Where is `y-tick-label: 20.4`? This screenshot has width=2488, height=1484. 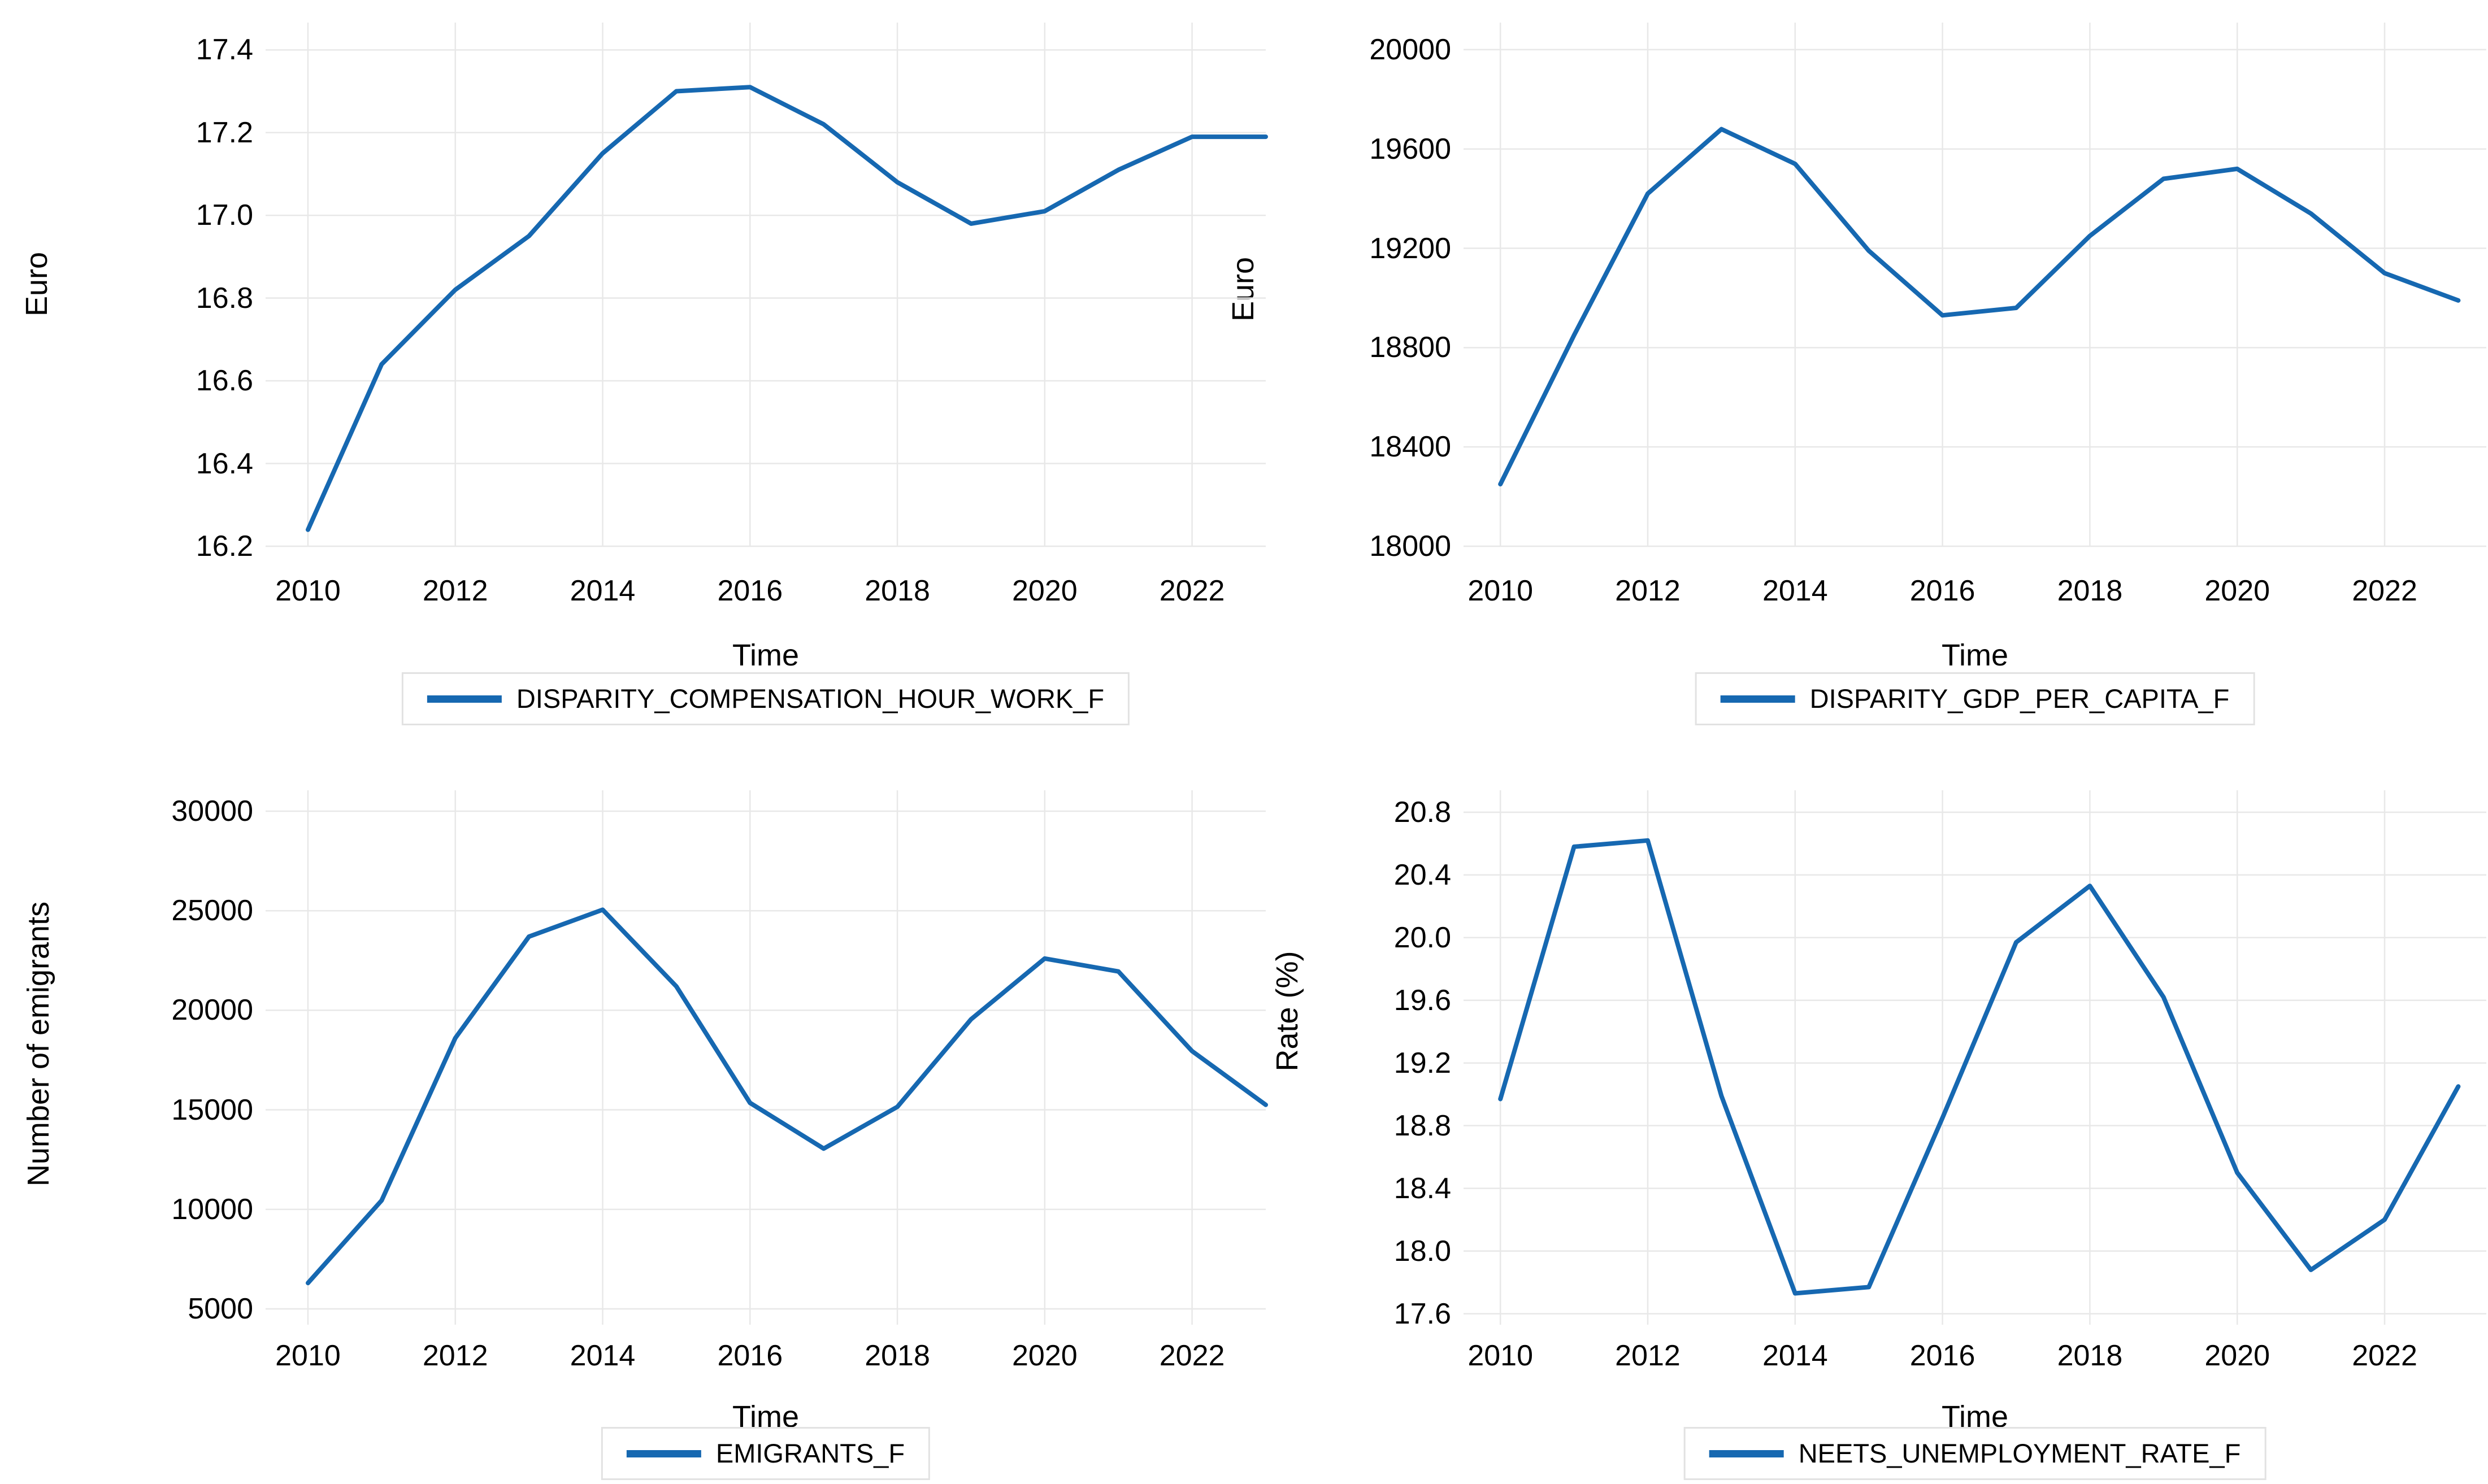
y-tick-label: 20.4 is located at coordinates (1422, 875).